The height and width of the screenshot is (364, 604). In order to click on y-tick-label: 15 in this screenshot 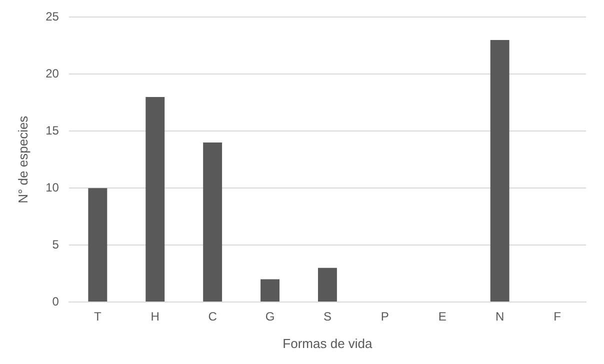, I will do `click(53, 130)`.